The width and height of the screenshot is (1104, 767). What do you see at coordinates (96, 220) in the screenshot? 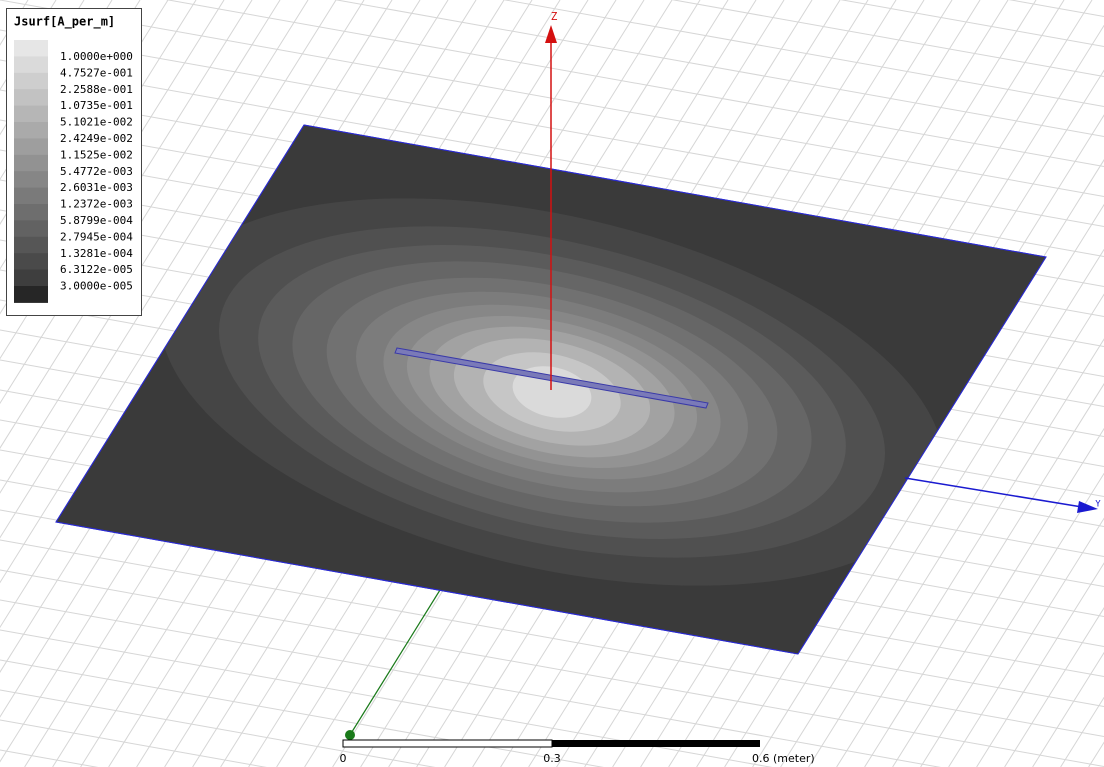
I see `legend-label: 5.8799e-004` at bounding box center [96, 220].